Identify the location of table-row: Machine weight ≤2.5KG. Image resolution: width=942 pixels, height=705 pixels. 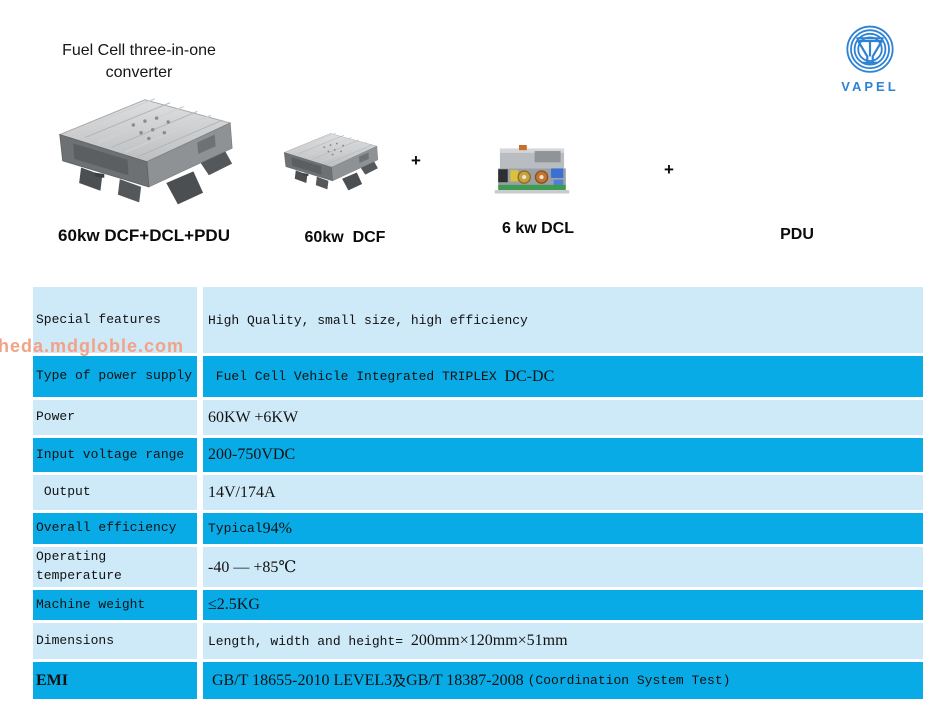
(478, 605).